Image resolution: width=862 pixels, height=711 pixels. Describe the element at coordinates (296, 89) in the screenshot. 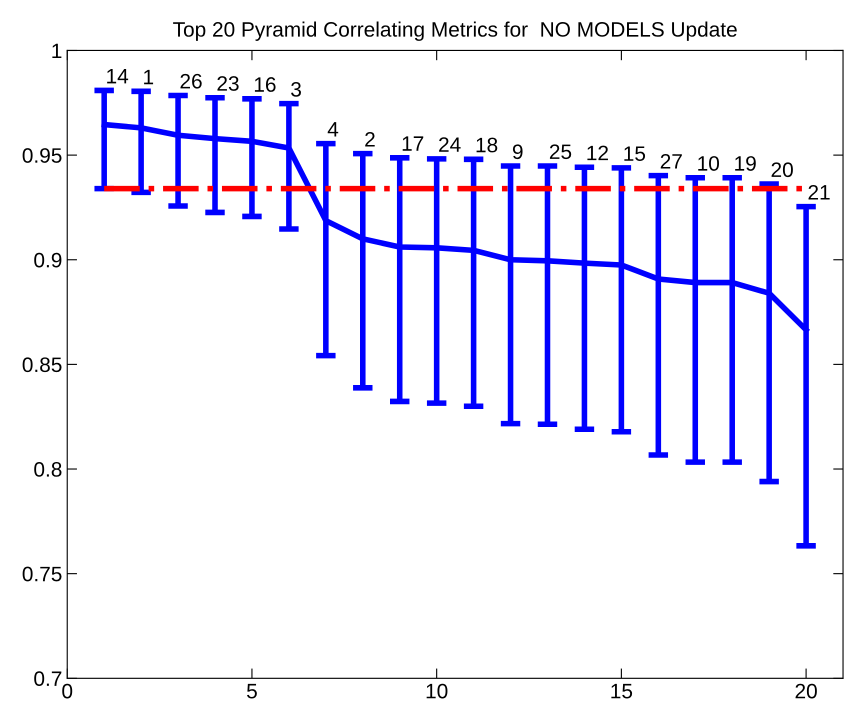

I see `annotation: 3` at that location.